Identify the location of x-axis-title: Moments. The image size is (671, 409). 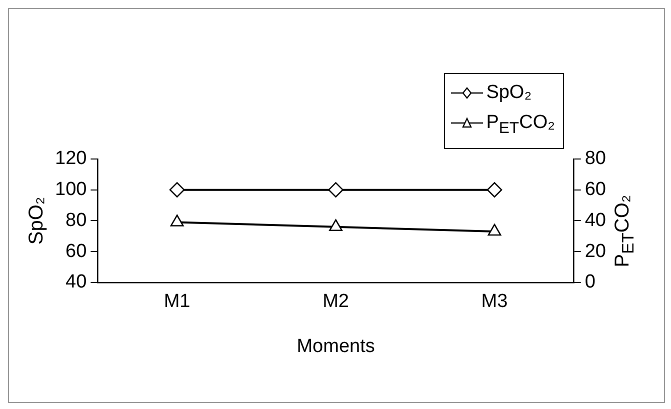
(335, 346).